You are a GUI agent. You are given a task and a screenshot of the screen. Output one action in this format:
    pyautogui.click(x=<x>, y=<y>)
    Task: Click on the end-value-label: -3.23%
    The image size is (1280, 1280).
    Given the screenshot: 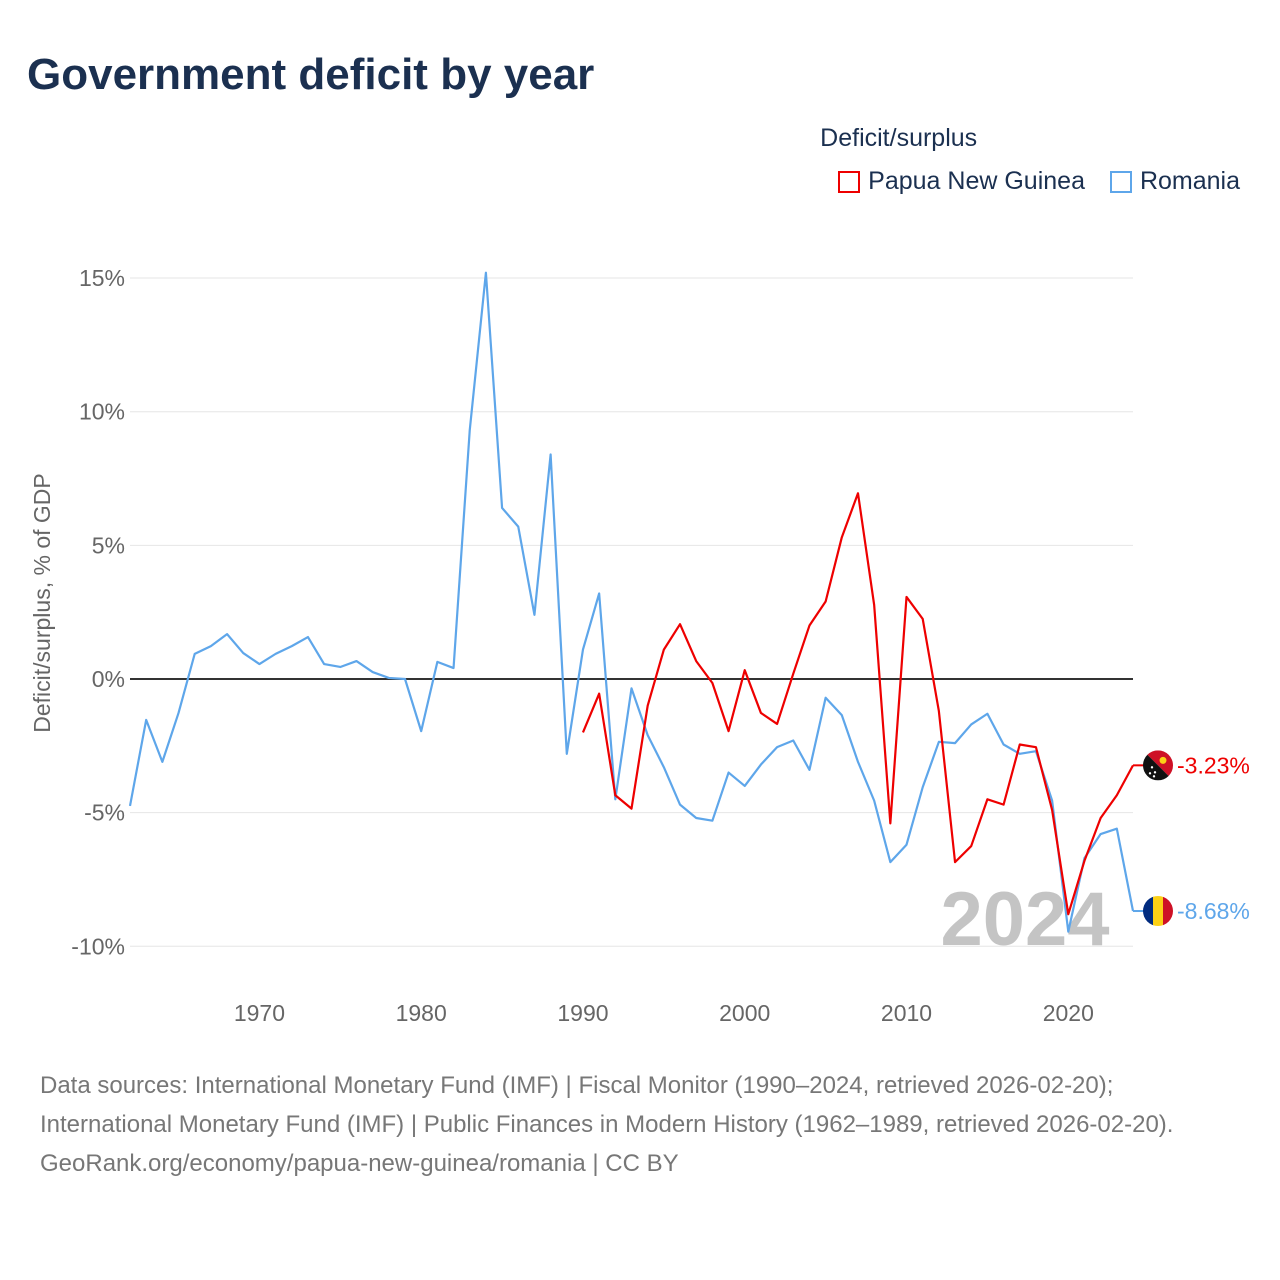 What is the action you would take?
    pyautogui.click(x=1213, y=765)
    